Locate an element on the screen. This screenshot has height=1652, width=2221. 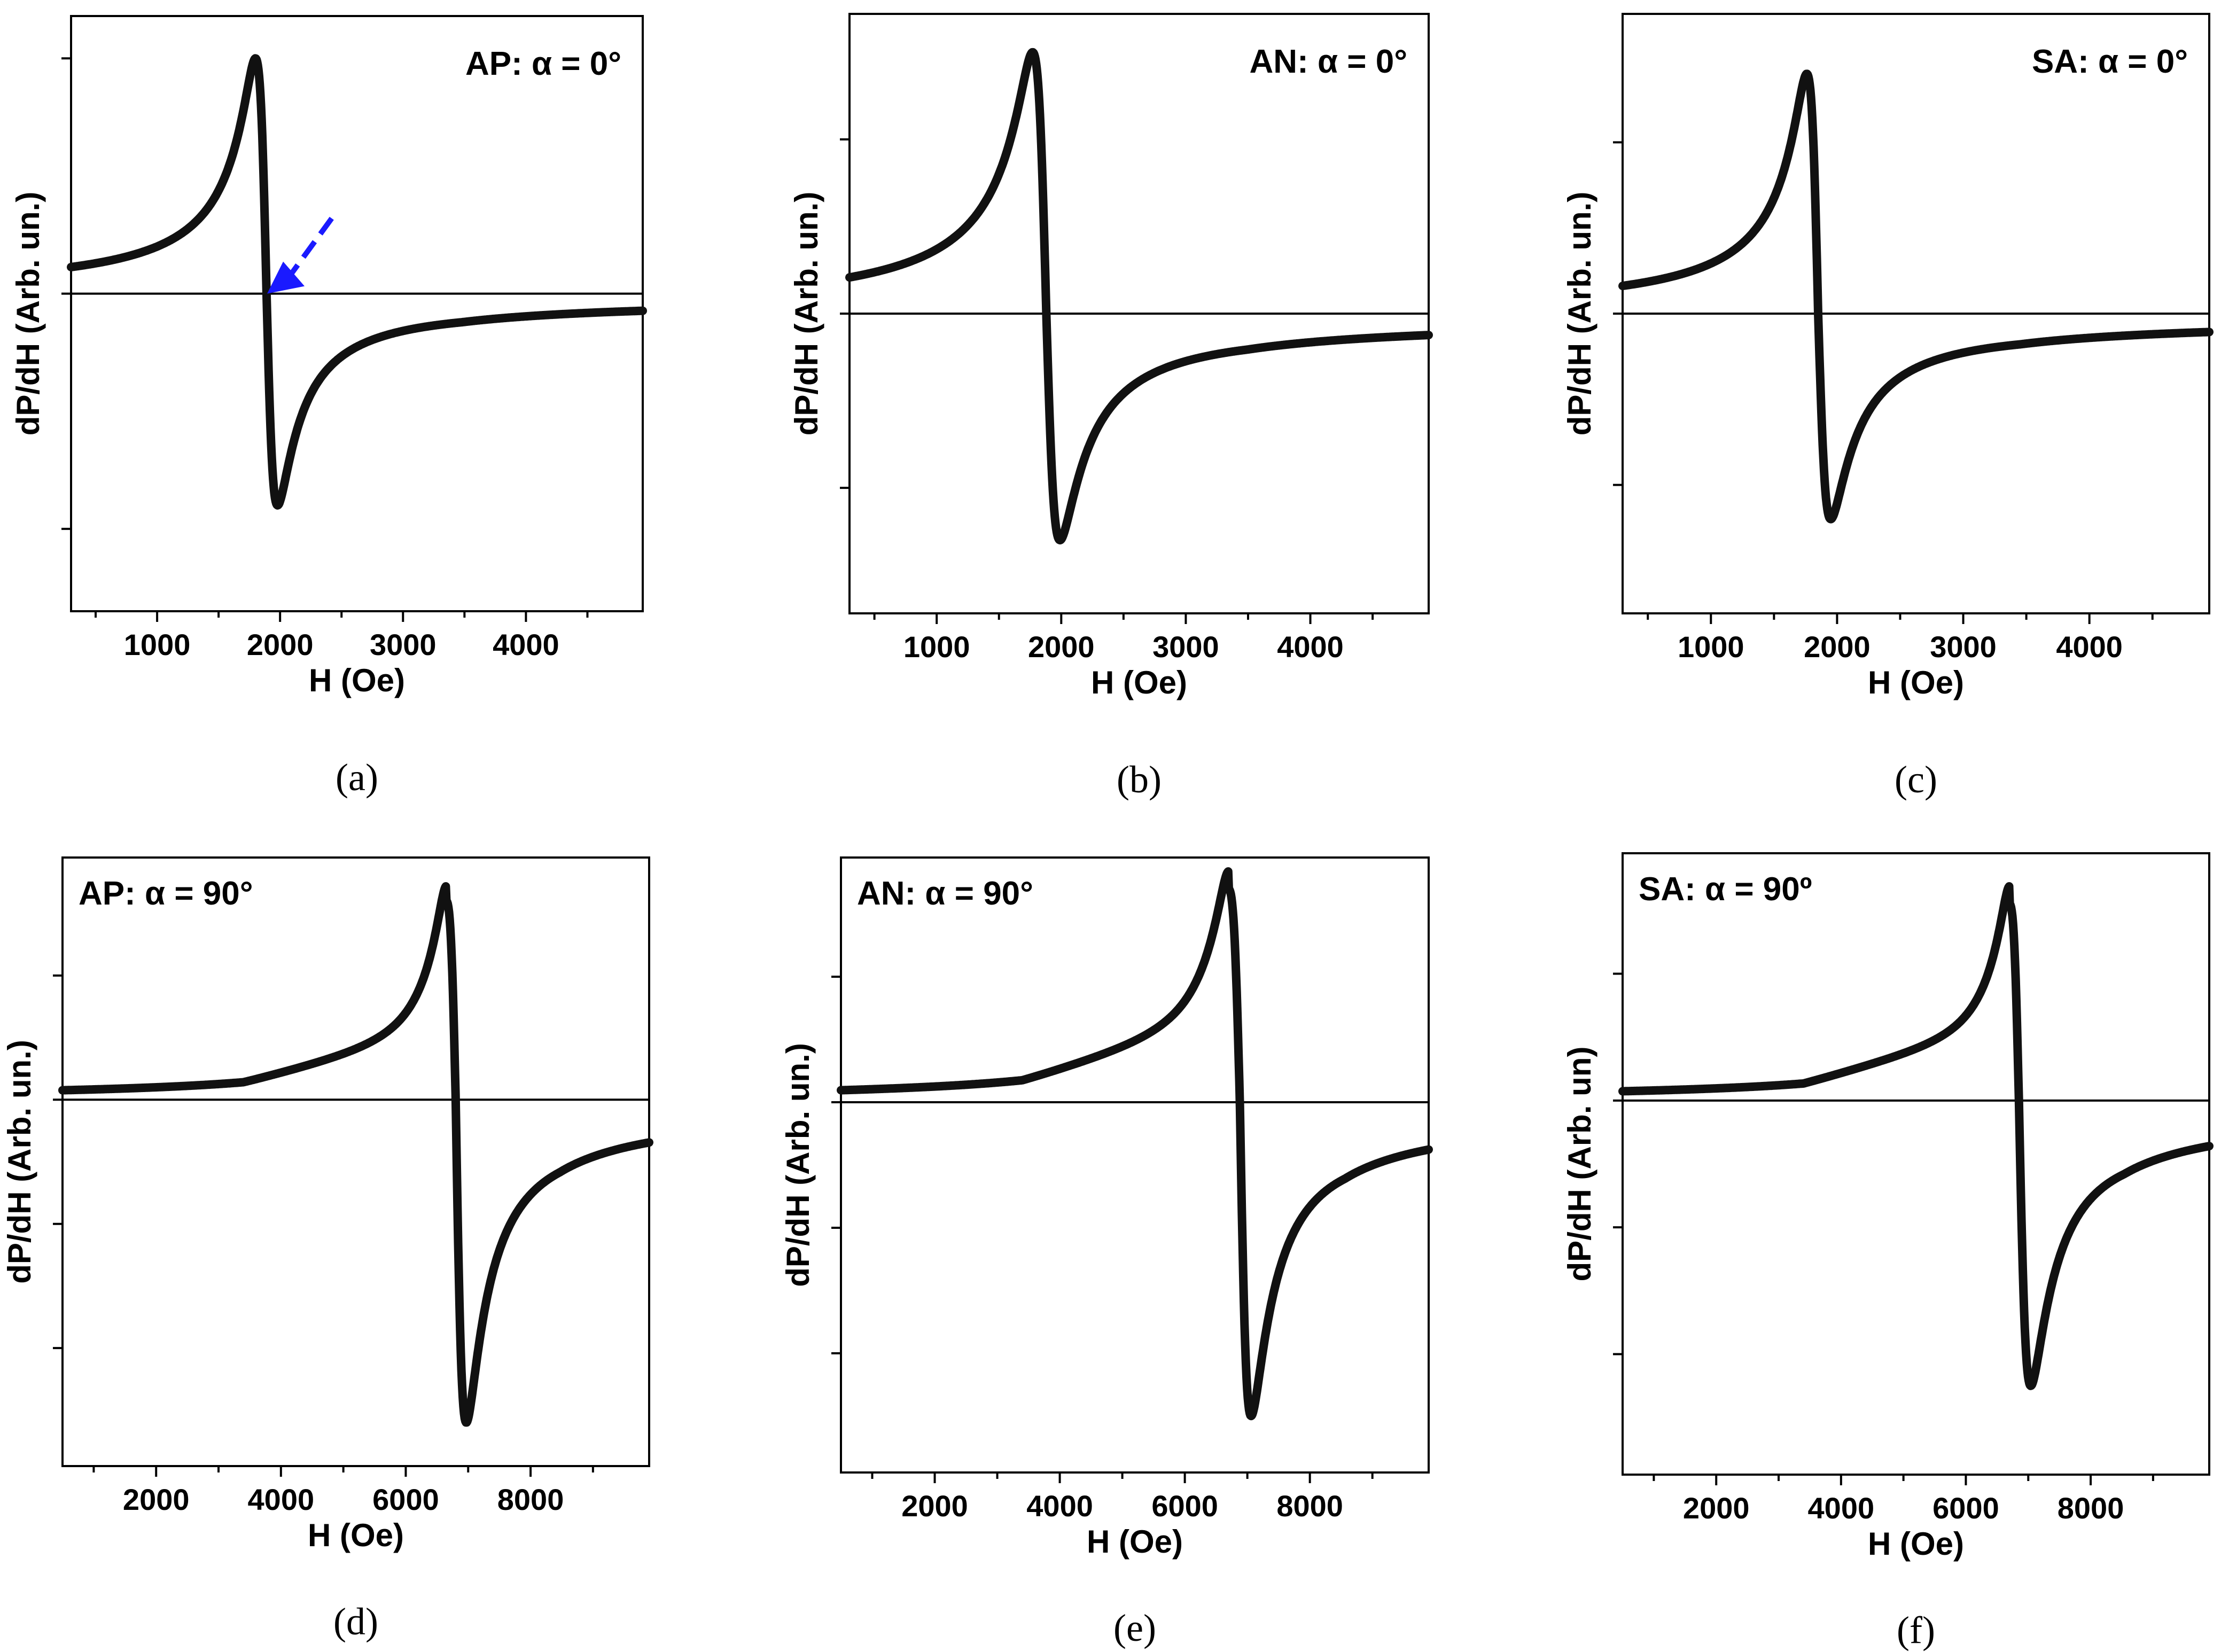
annotation-d: AP: α = 90° is located at coordinates (166, 893).